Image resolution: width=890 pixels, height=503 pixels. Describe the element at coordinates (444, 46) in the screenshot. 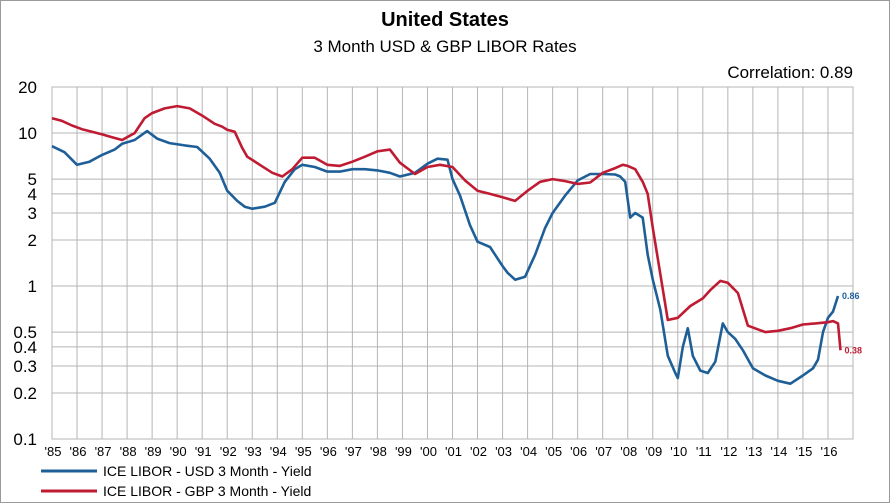

I see `chart-subtitle: 3 Month USD & GBP LIBOR Rates` at that location.